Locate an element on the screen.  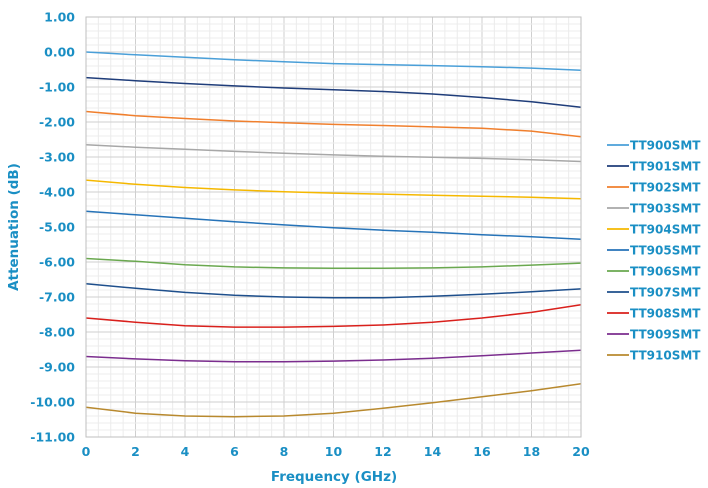
y-tick-label: -7.00 is located at coordinates (57, 297).